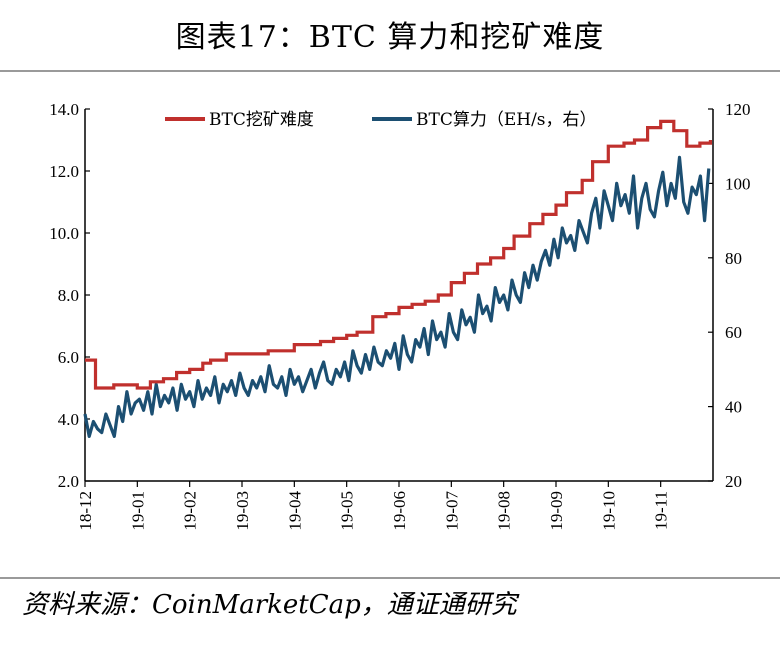  Describe the element at coordinates (190, 511) in the screenshot. I see `x-tick-label: 19-02` at that location.